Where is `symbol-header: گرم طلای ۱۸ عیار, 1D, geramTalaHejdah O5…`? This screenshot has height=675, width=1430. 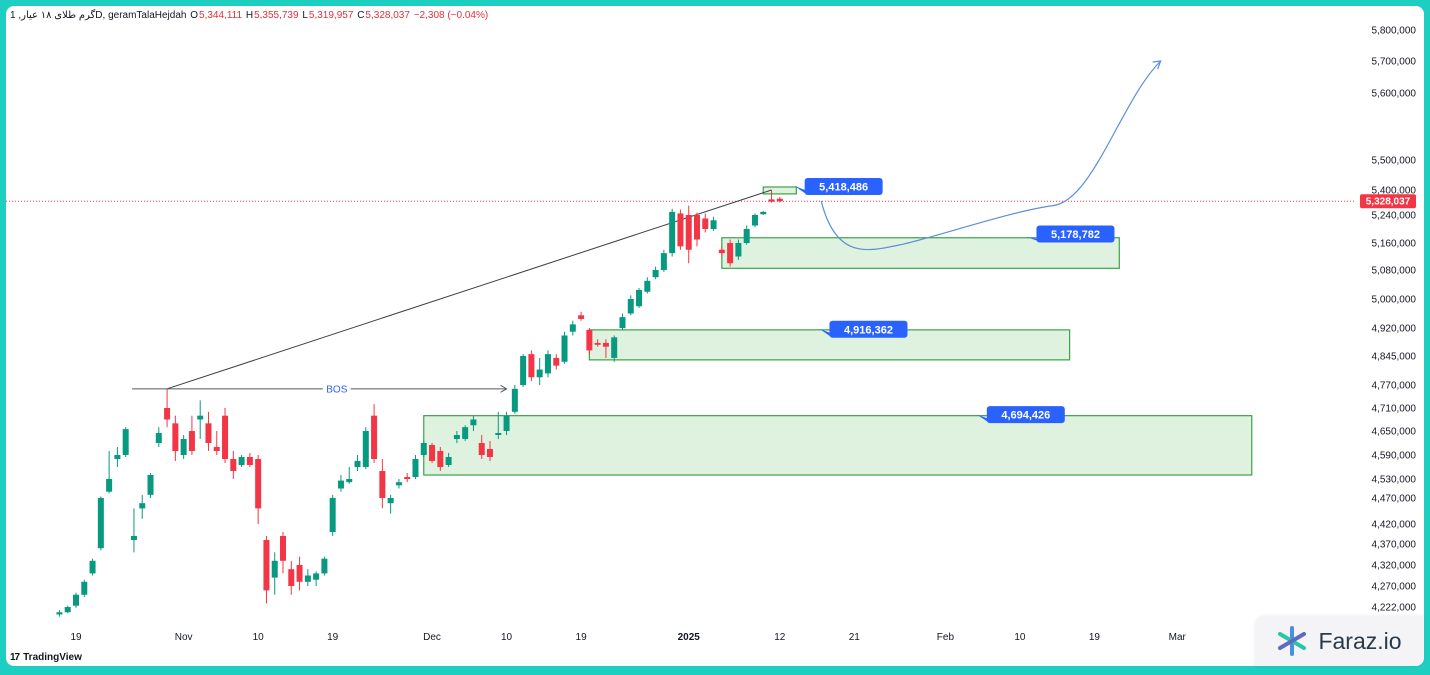
symbol-header: گرم طلای ۱۸ عیار, 1D, geramTalaHejdah O5… is located at coordinates (249, 15).